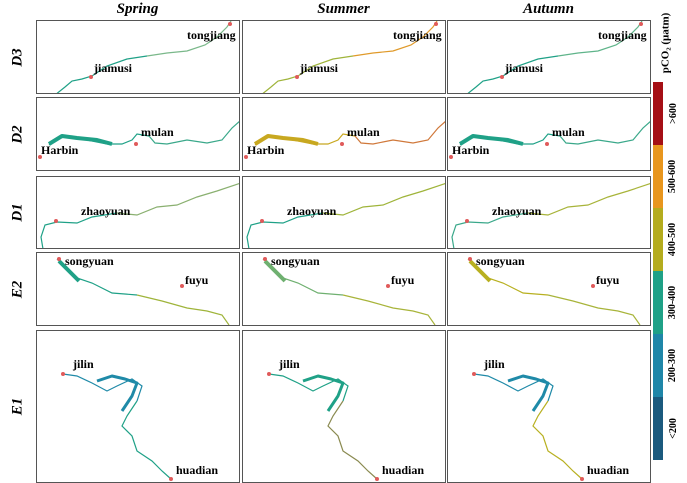  Describe the element at coordinates (197, 470) in the screenshot. I see `city-label-huadian: huadian` at that location.